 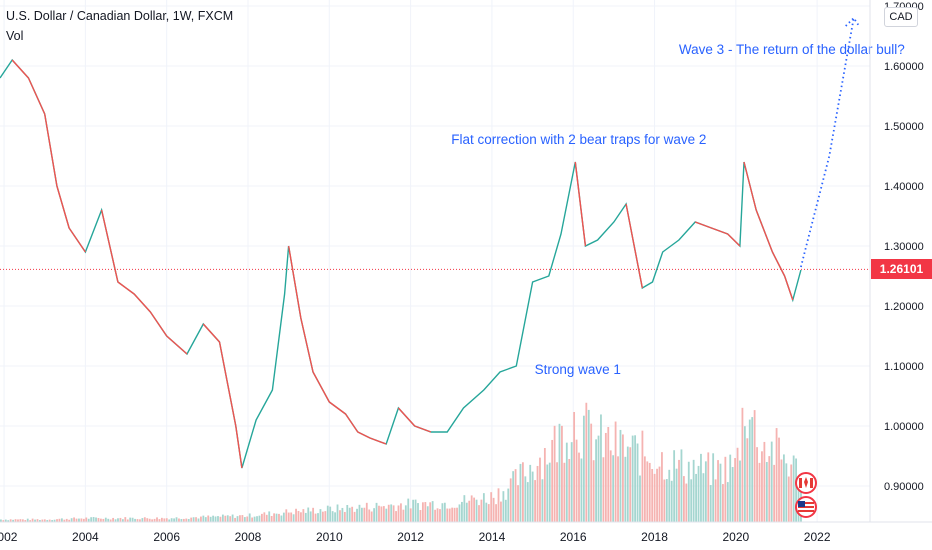 What do you see at coordinates (901, 17) in the screenshot?
I see `currency-badge: CAD` at bounding box center [901, 17].